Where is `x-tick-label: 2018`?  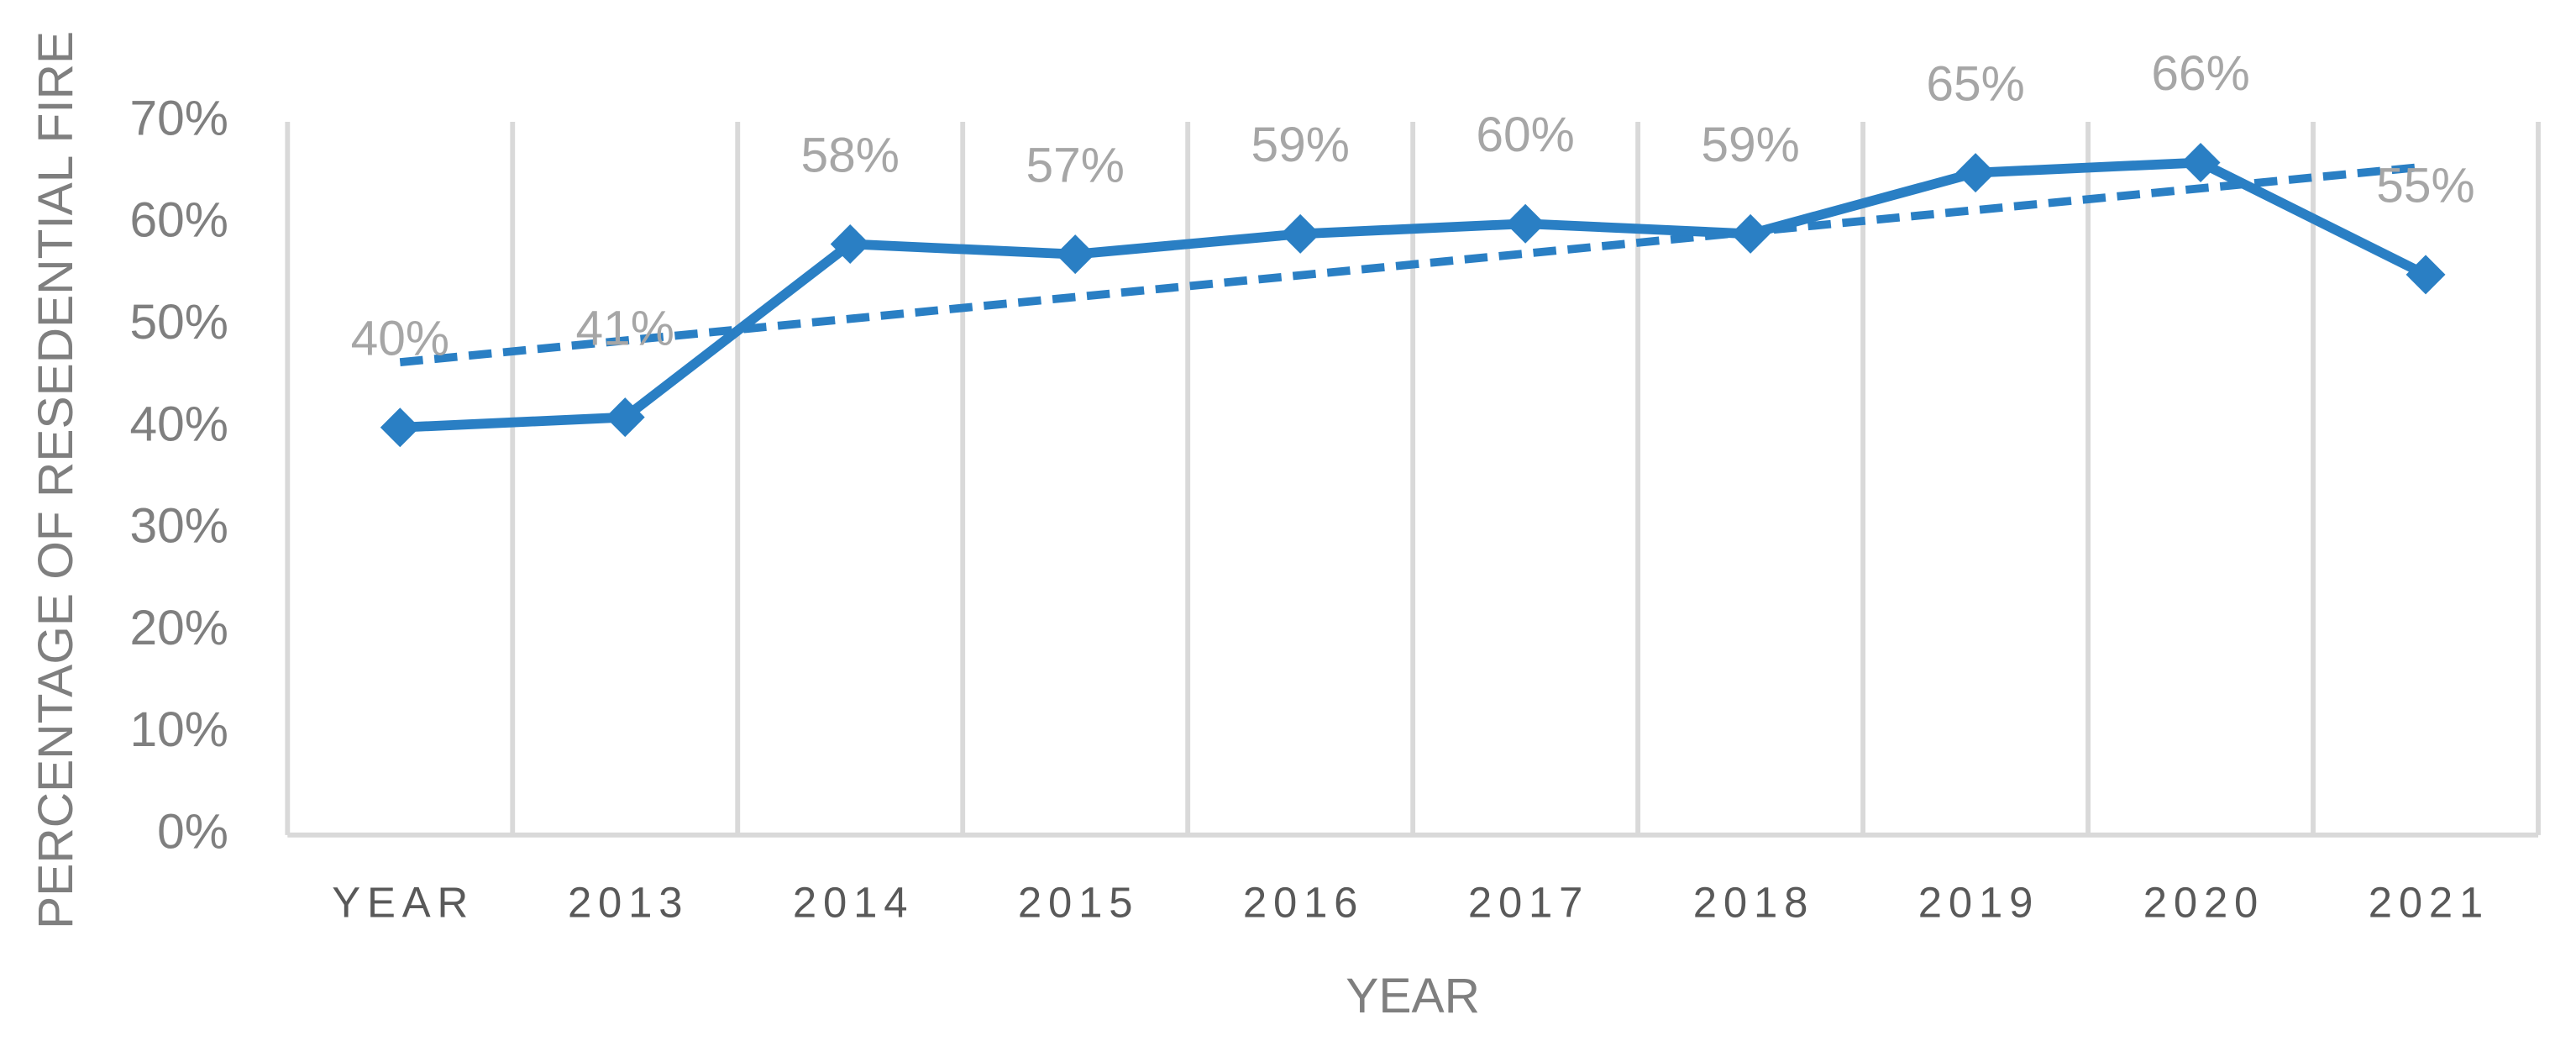 x-tick-label: 2018 is located at coordinates (1753, 902).